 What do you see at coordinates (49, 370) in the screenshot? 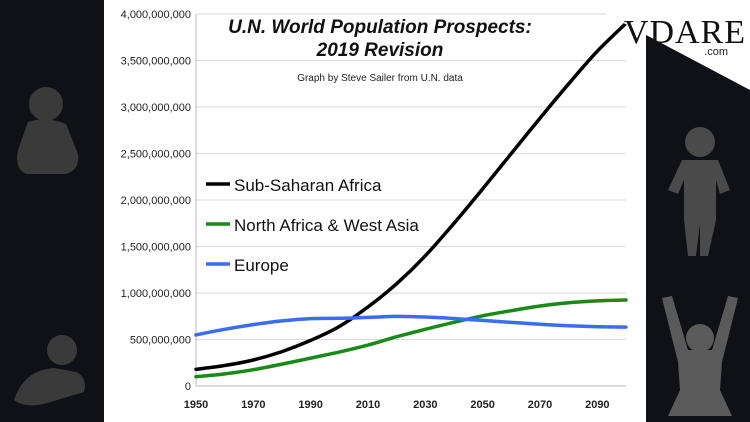
I see `baby-silhouette-bottom-left` at bounding box center [49, 370].